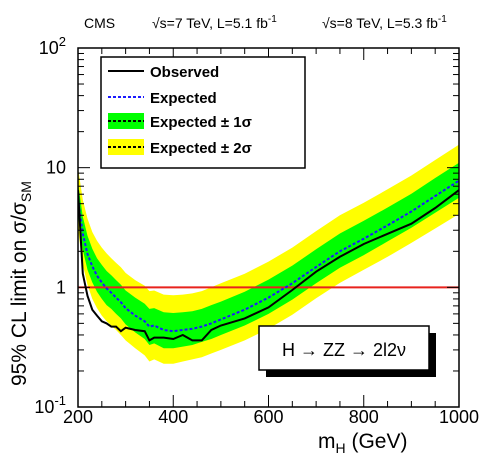 The height and width of the screenshot is (469, 498). I want to click on channel-box-frame, so click(344, 348).